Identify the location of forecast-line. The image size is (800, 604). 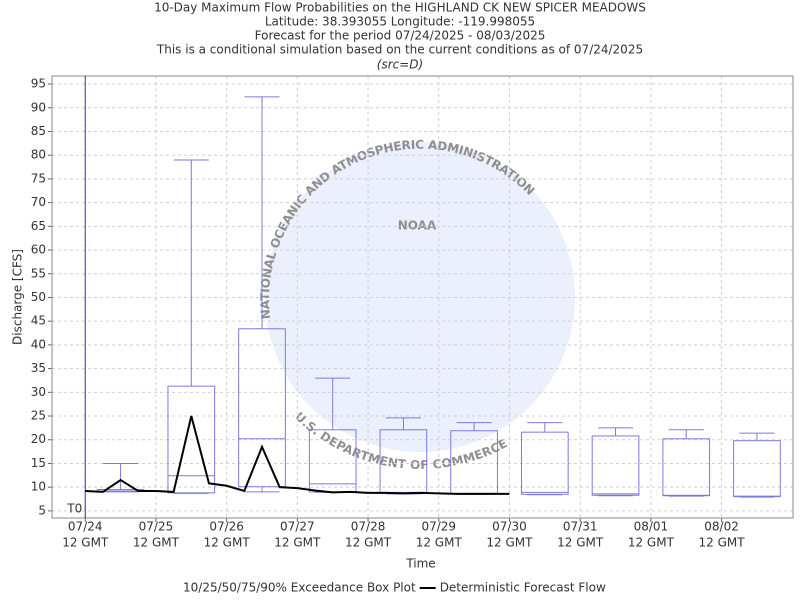
(297, 455).